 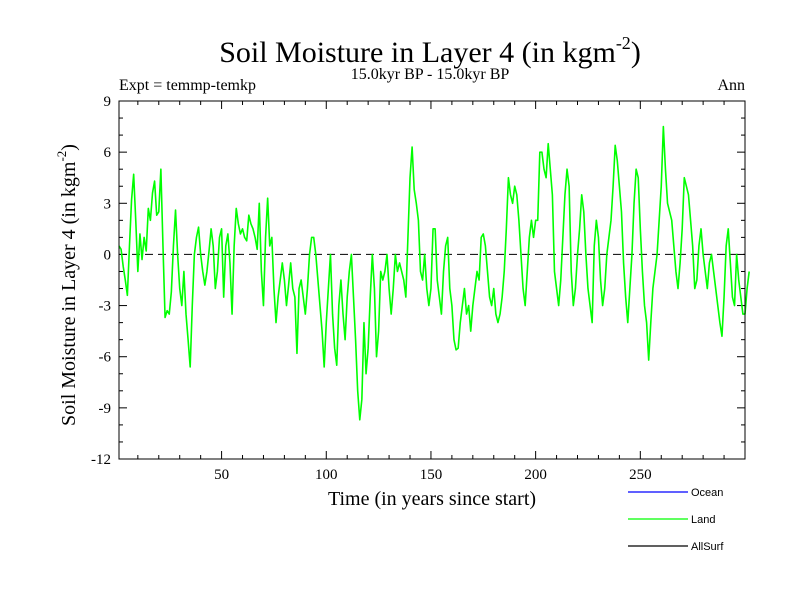 What do you see at coordinates (108, 153) in the screenshot?
I see `y-tick-label-6: 6` at bounding box center [108, 153].